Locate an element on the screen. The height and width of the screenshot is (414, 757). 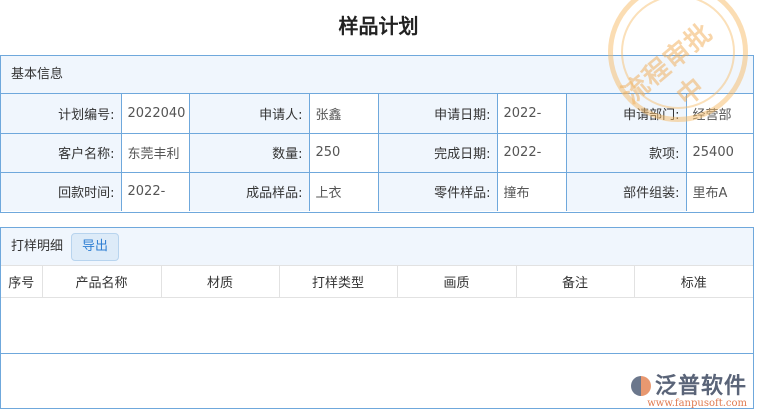
field-label: 完成日期: is located at coordinates (437, 152).